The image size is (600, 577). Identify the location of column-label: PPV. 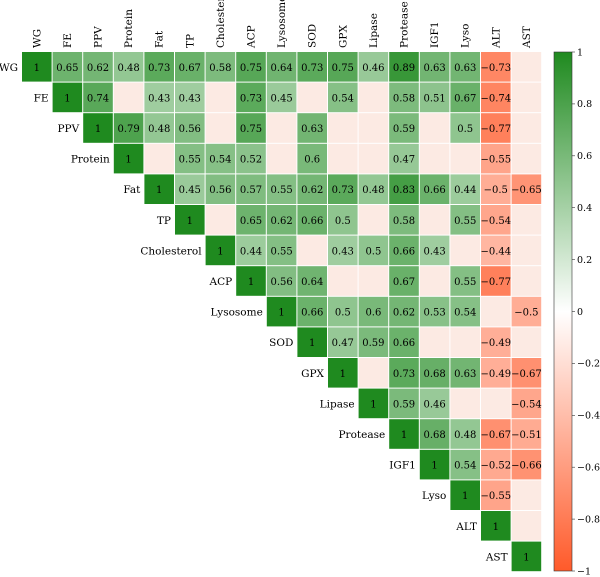
(99, 37).